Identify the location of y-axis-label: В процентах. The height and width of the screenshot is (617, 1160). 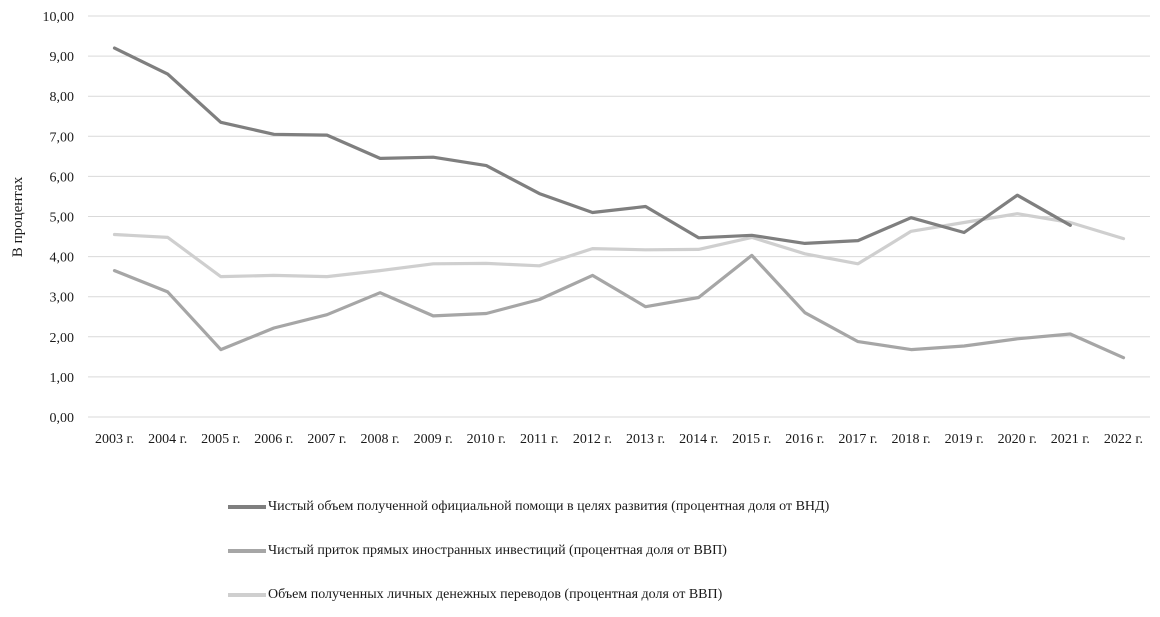
(18, 216).